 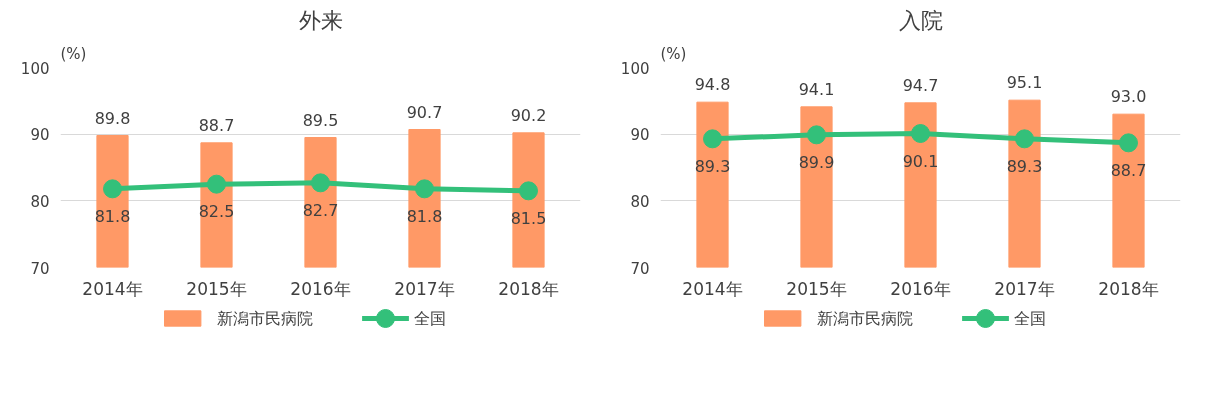 What do you see at coordinates (320, 210) in the screenshot?
I see `data-label: 82.7` at bounding box center [320, 210].